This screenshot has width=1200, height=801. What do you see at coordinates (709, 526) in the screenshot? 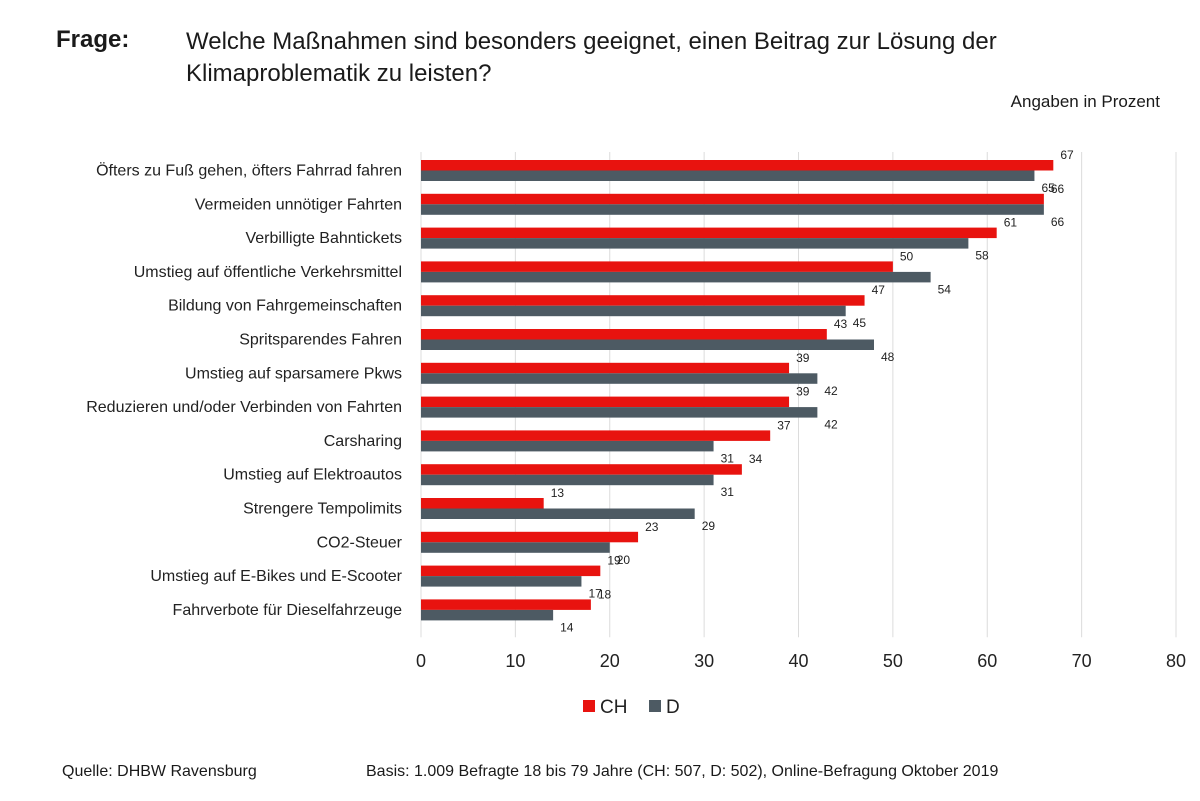
I see `data-label-d: 29` at bounding box center [709, 526].